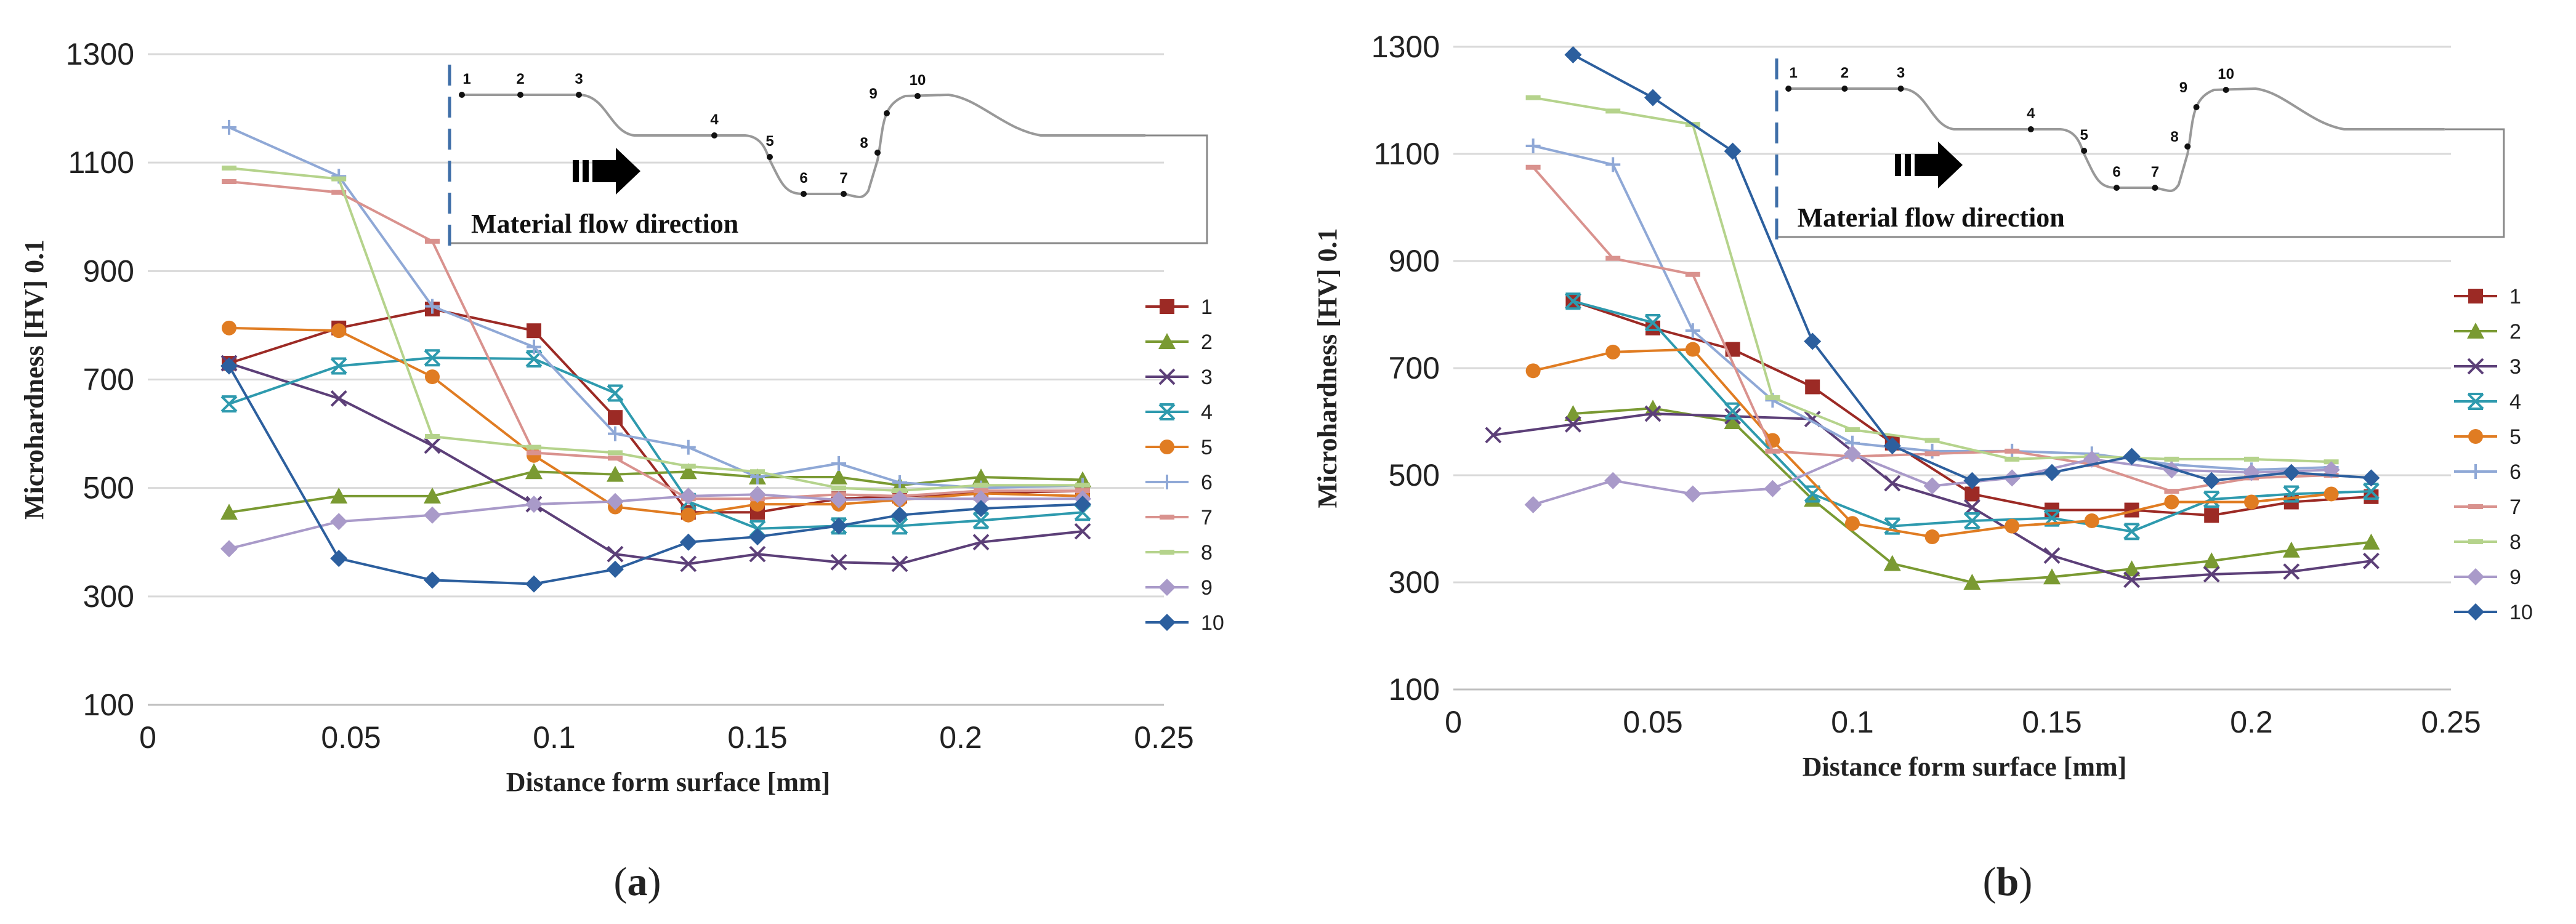  What do you see at coordinates (1414, 368) in the screenshot?
I see `y-tick-label-b-3: 700` at bounding box center [1414, 368].